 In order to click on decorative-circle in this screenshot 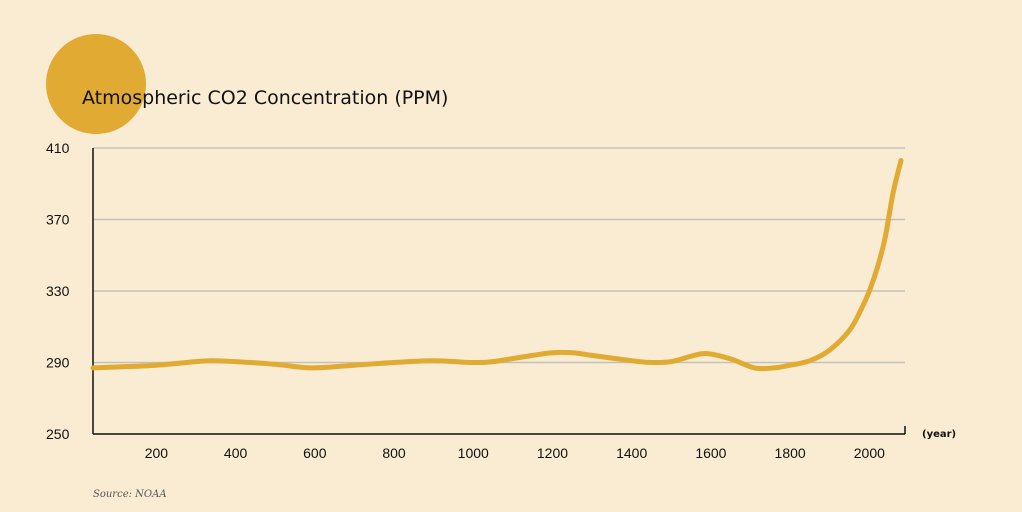, I will do `click(96, 84)`.